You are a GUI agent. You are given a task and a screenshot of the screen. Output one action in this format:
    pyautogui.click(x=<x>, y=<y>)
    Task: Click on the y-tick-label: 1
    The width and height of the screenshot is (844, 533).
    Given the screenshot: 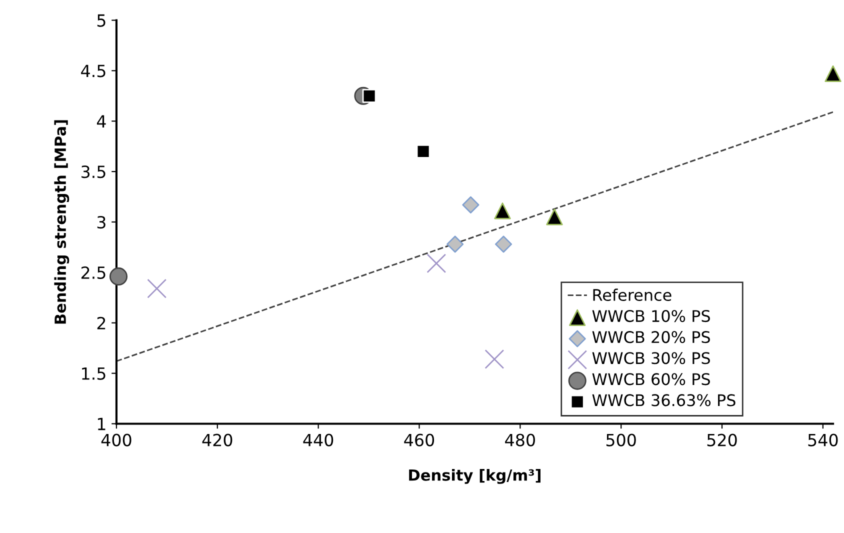 What is the action you would take?
    pyautogui.click(x=102, y=424)
    